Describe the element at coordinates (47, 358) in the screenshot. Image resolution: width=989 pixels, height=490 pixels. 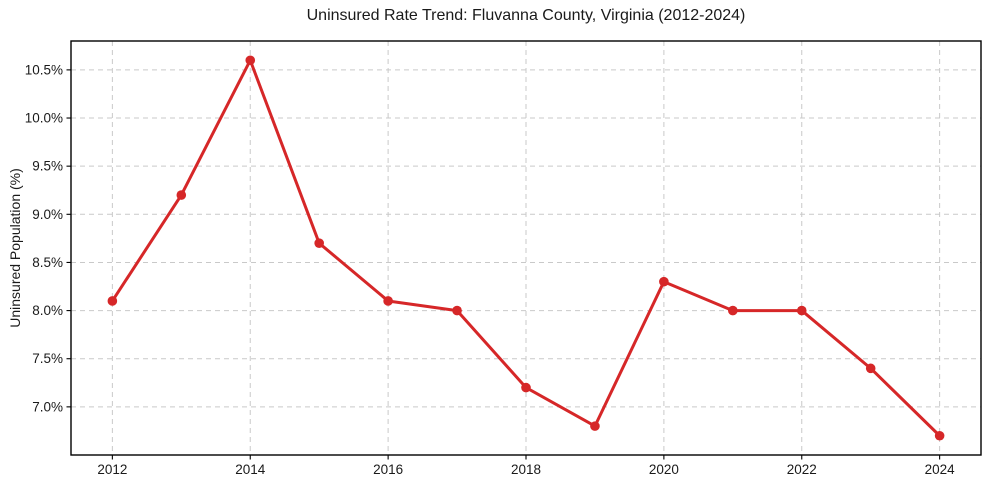
I see `y-tick-label: 7.5%` at that location.